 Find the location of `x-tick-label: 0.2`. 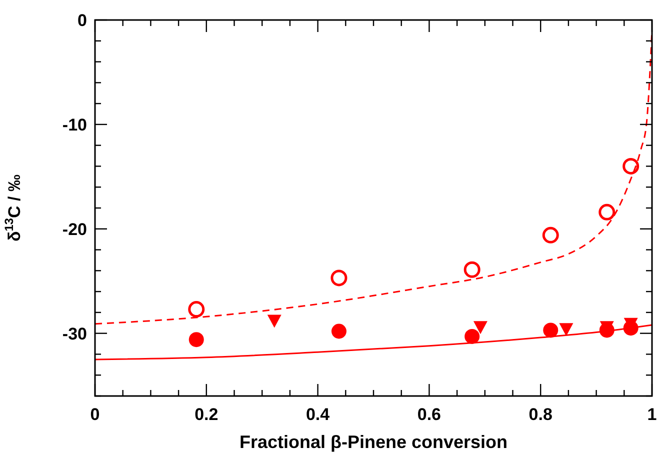

x-tick-label: 0.2 is located at coordinates (206, 414).